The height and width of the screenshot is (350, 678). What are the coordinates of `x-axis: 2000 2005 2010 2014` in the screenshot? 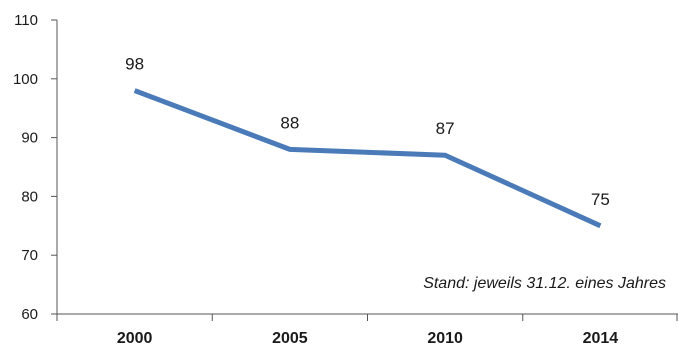 It's located at (367, 330).